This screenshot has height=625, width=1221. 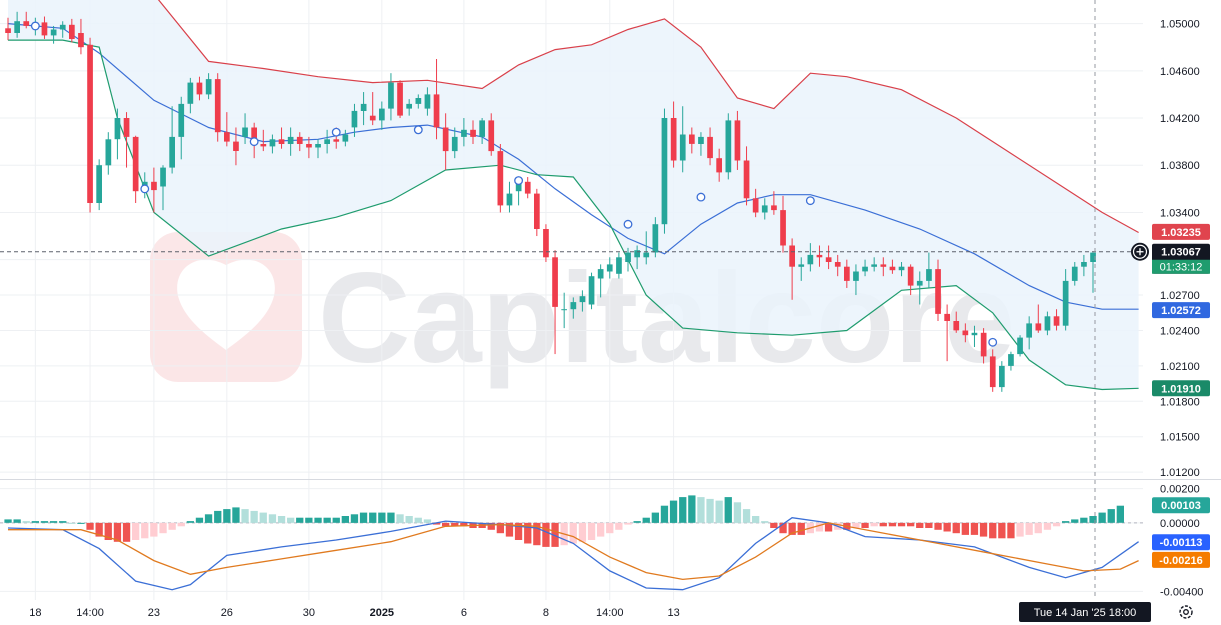 I want to click on time-axis-tick: 2025, so click(x=382, y=613).